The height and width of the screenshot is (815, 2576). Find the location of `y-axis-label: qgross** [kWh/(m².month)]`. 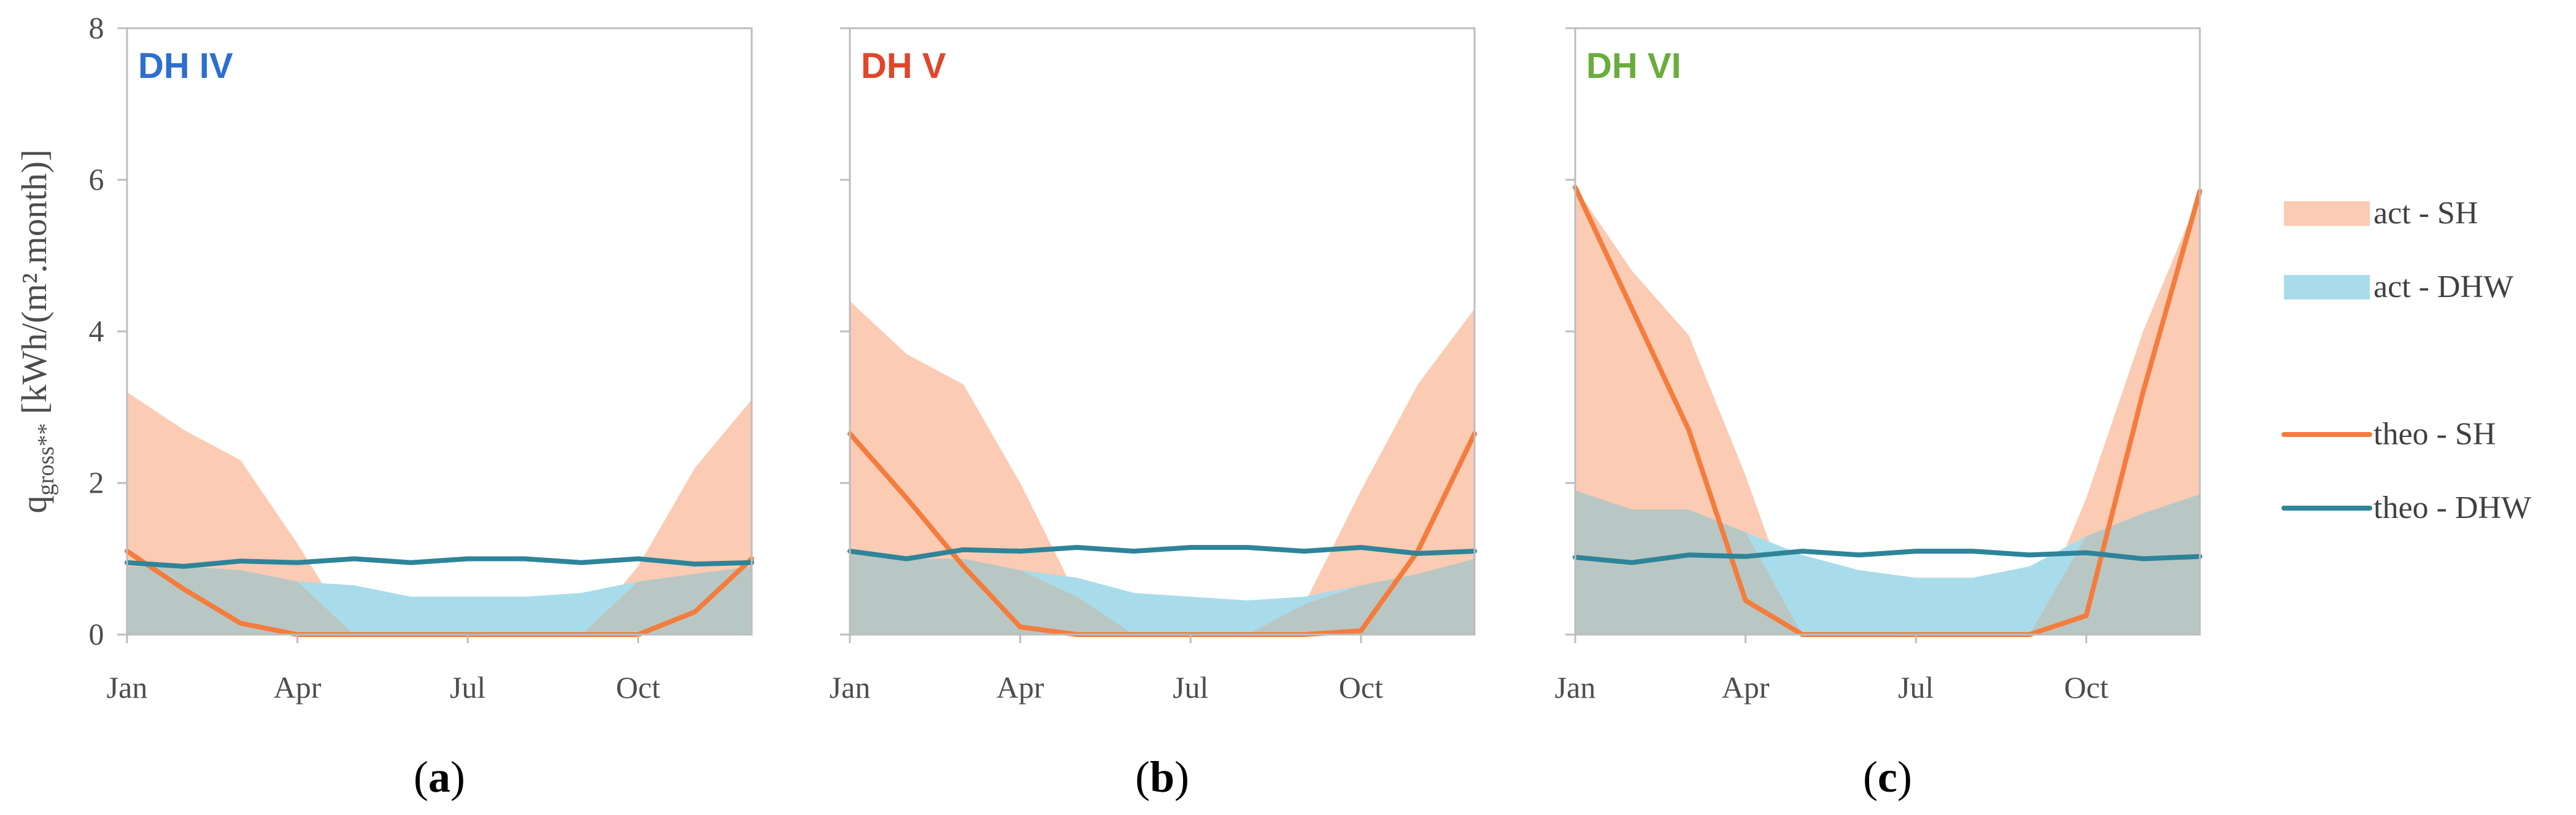

y-axis-label: qgross** [kWh/(m².month)] is located at coordinates (36, 331).